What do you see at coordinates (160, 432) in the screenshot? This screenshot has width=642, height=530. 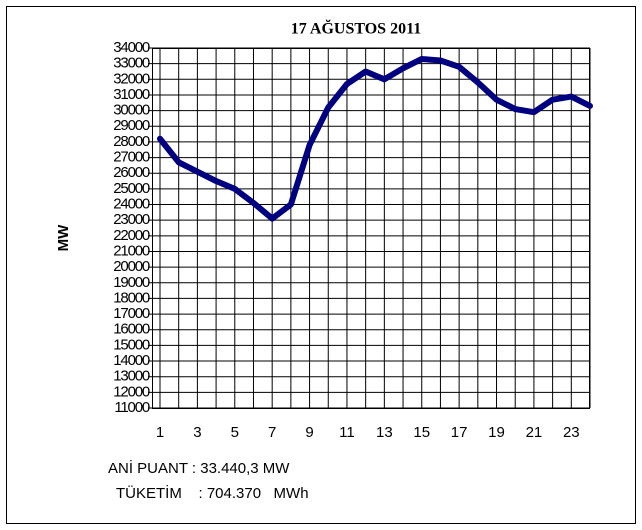 I see `x-tick-label: 1` at bounding box center [160, 432].